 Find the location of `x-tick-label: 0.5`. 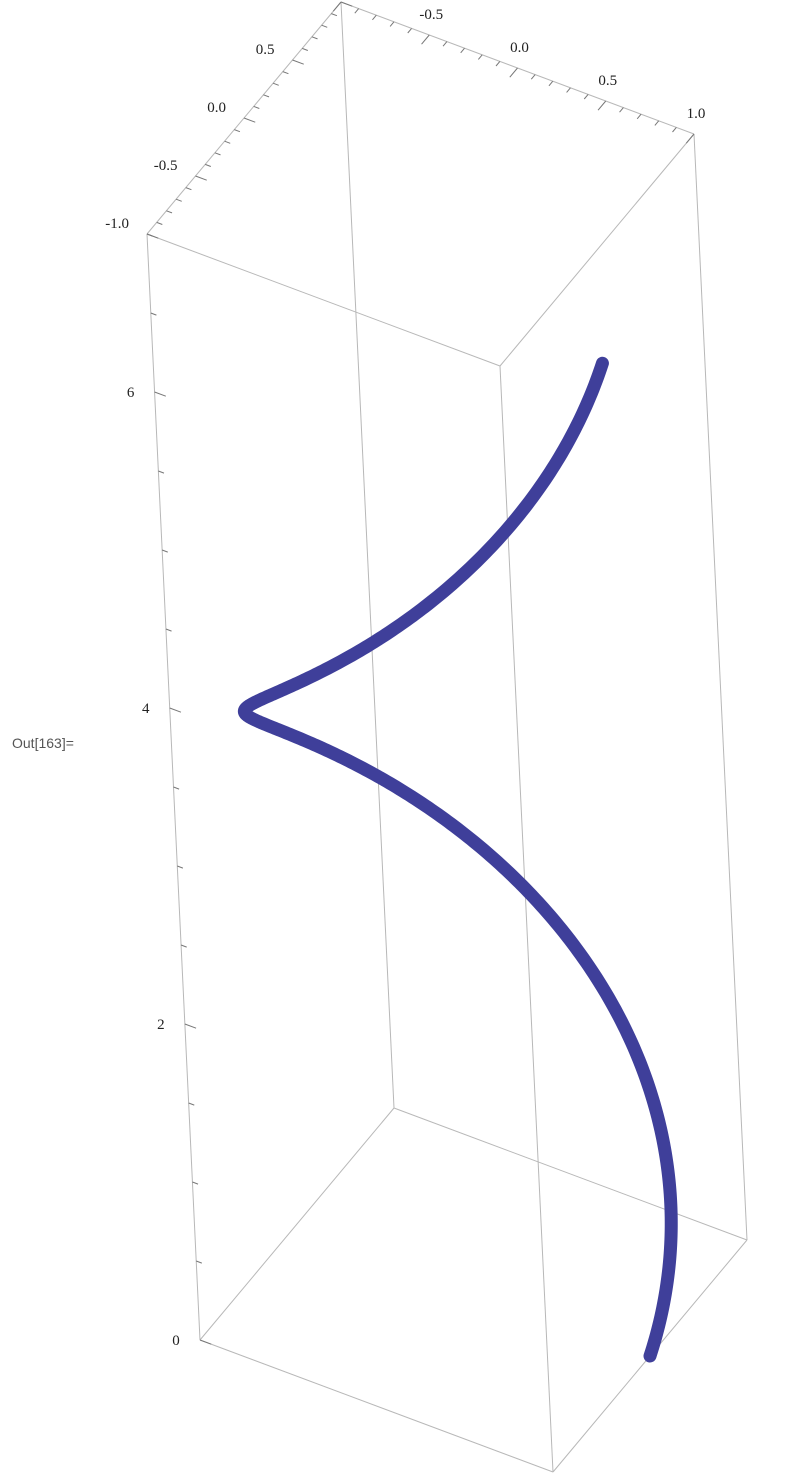

x-tick-label: 0.5 is located at coordinates (607, 81).